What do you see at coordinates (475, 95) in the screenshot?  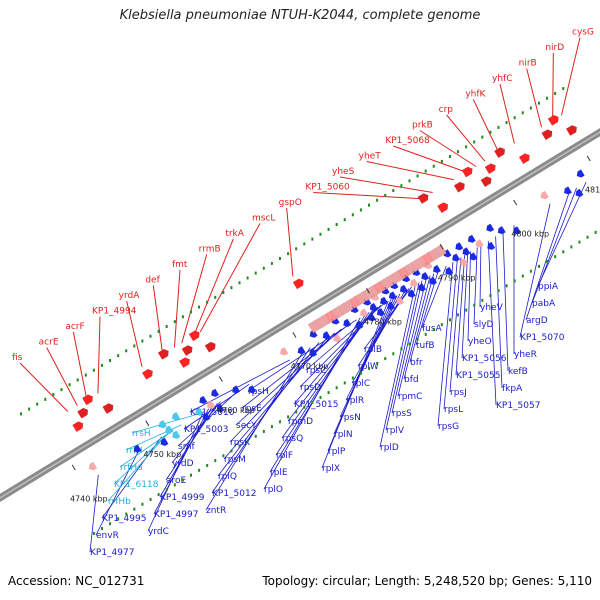 I see `top-gene-label: yhfK` at bounding box center [475, 95].